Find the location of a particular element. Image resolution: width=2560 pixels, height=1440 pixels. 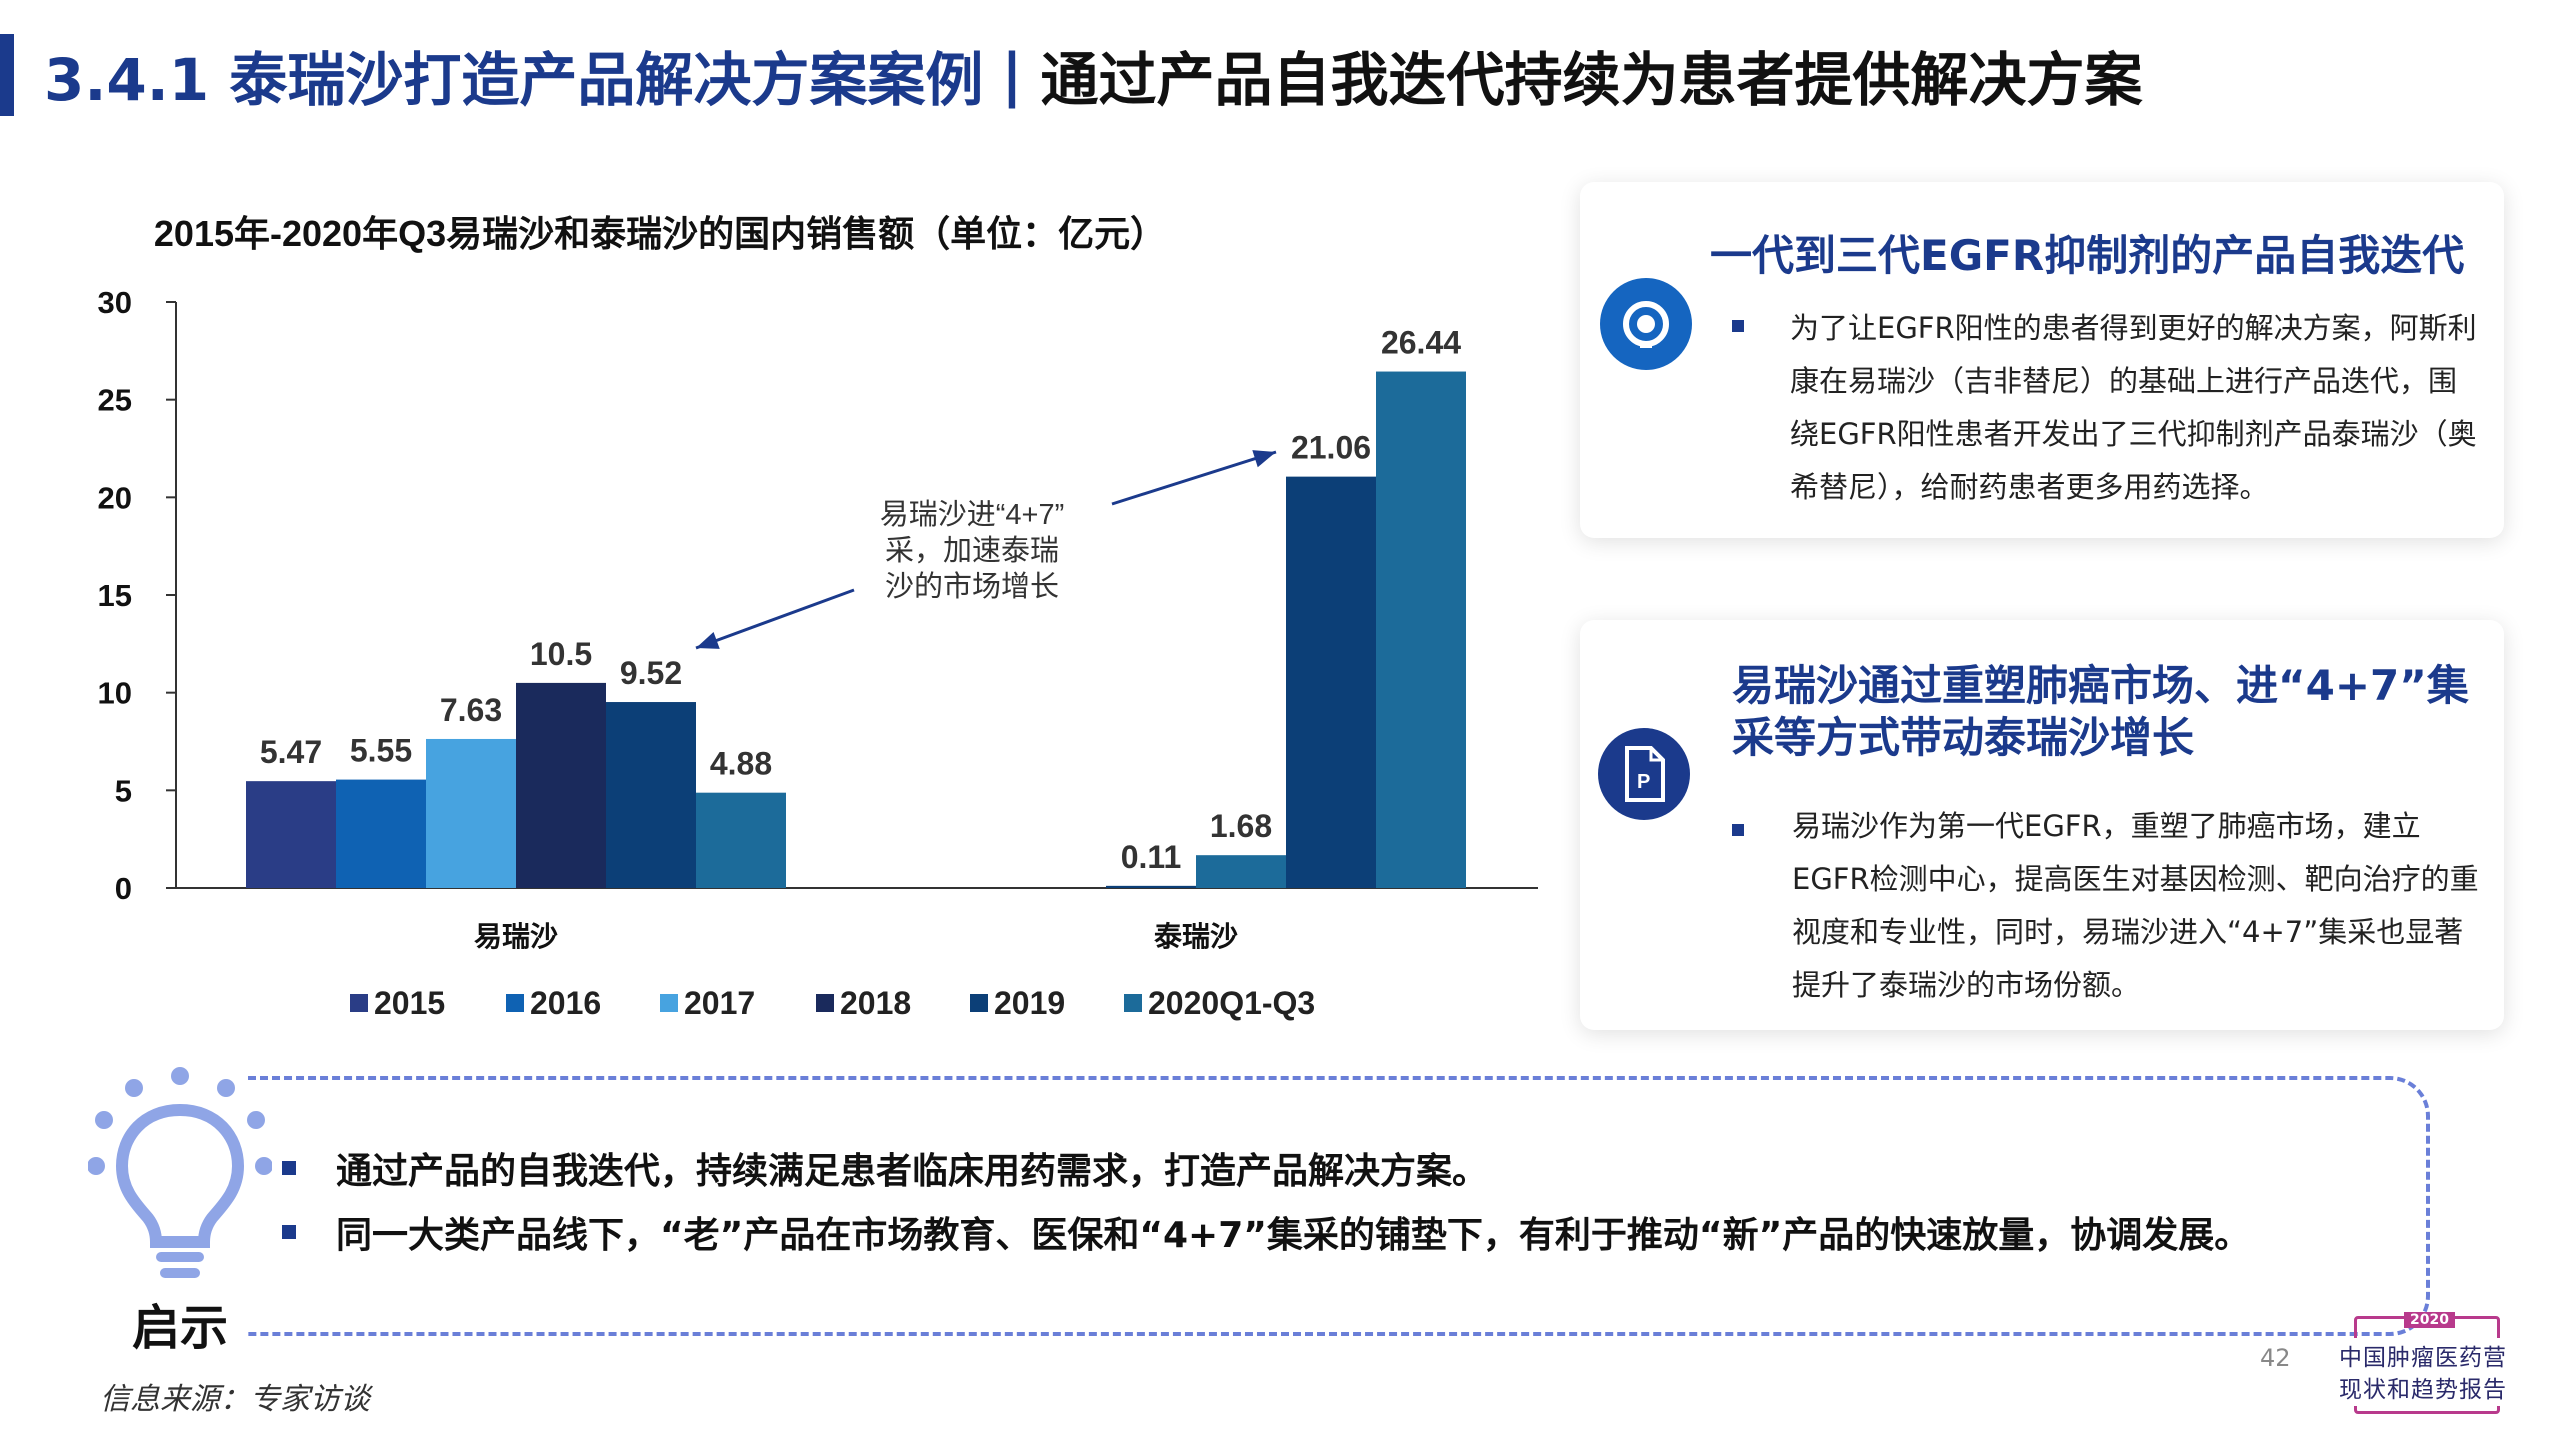

data-label: 5.47 is located at coordinates (291, 752).